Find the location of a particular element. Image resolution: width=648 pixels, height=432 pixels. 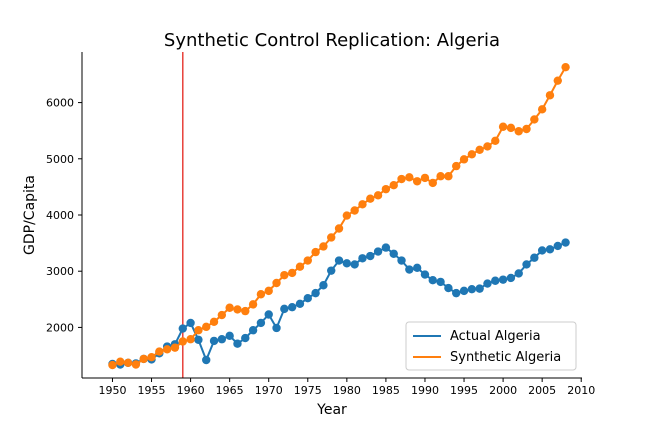

data-point-synthetic-algeria-1969 is located at coordinates (261, 294).